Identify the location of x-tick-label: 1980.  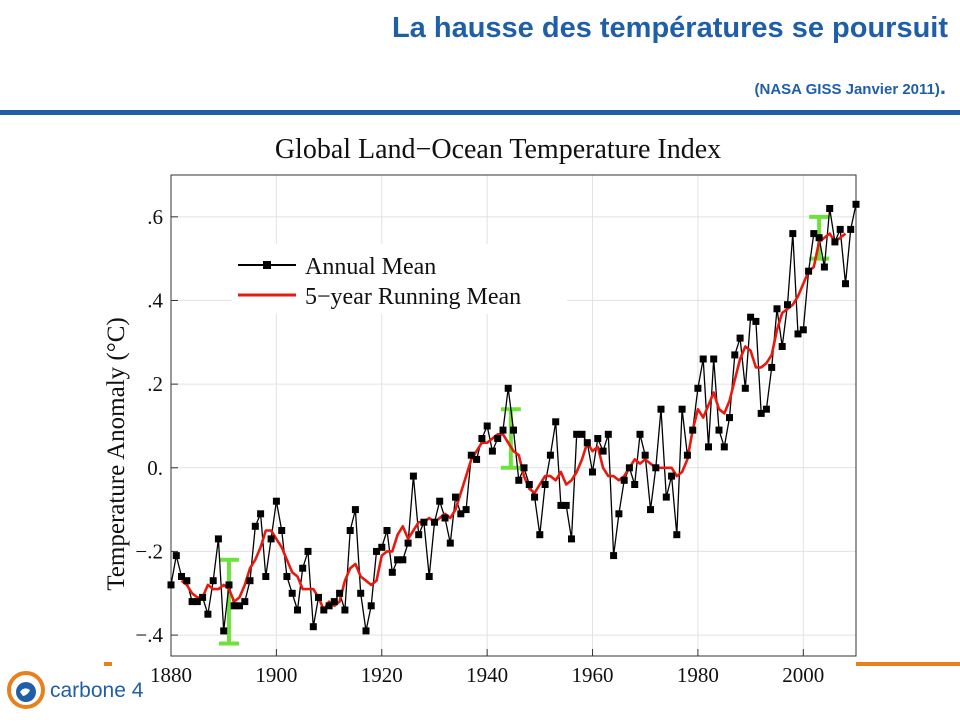
(698, 675).